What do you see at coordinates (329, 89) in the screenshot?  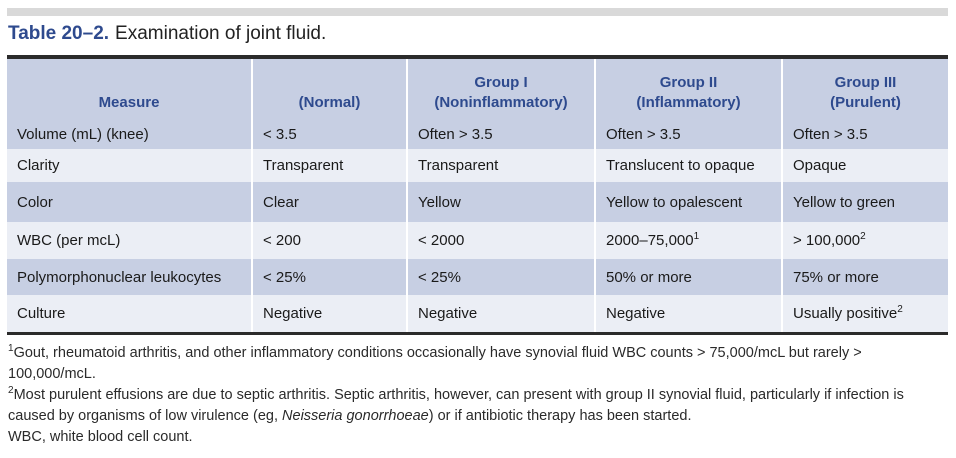 I see `header-normal: (Normal)` at bounding box center [329, 89].